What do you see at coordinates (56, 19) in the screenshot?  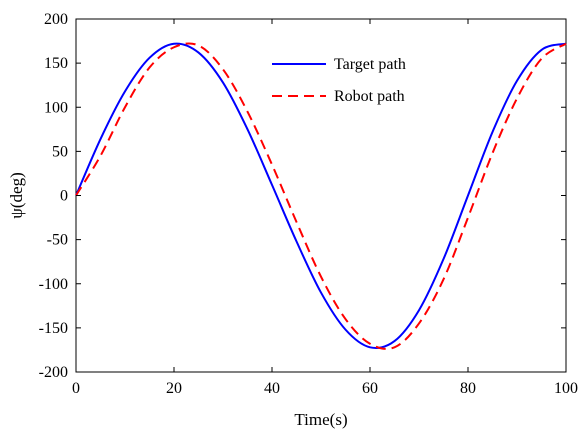 I see `y-tick-label: 200` at bounding box center [56, 19].